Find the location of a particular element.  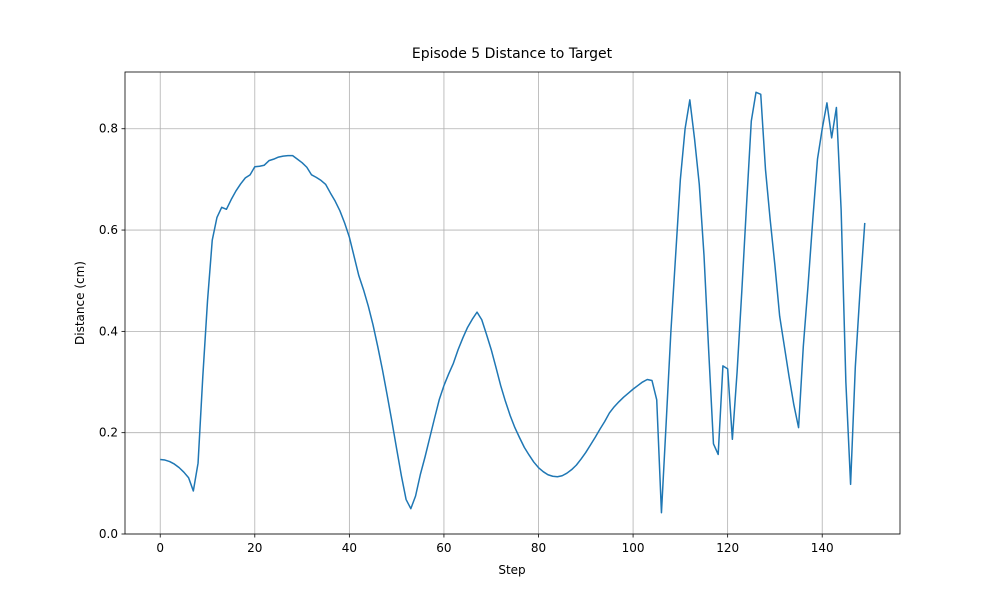

x-tick-label: 20 is located at coordinates (254, 548).